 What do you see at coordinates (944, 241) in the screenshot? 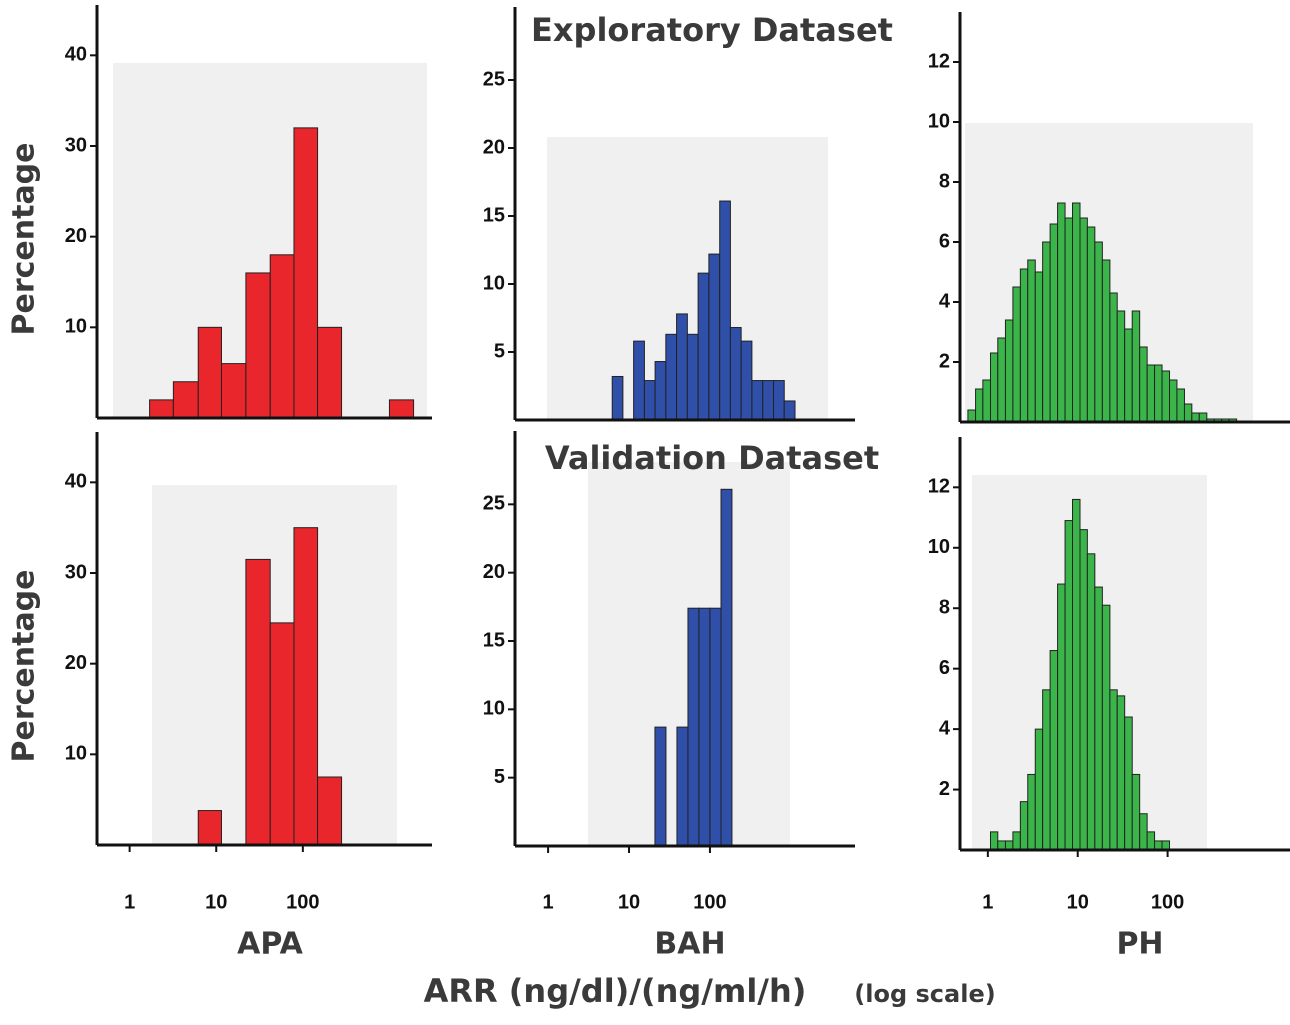
I see `y-tick-label: 6` at bounding box center [944, 241].